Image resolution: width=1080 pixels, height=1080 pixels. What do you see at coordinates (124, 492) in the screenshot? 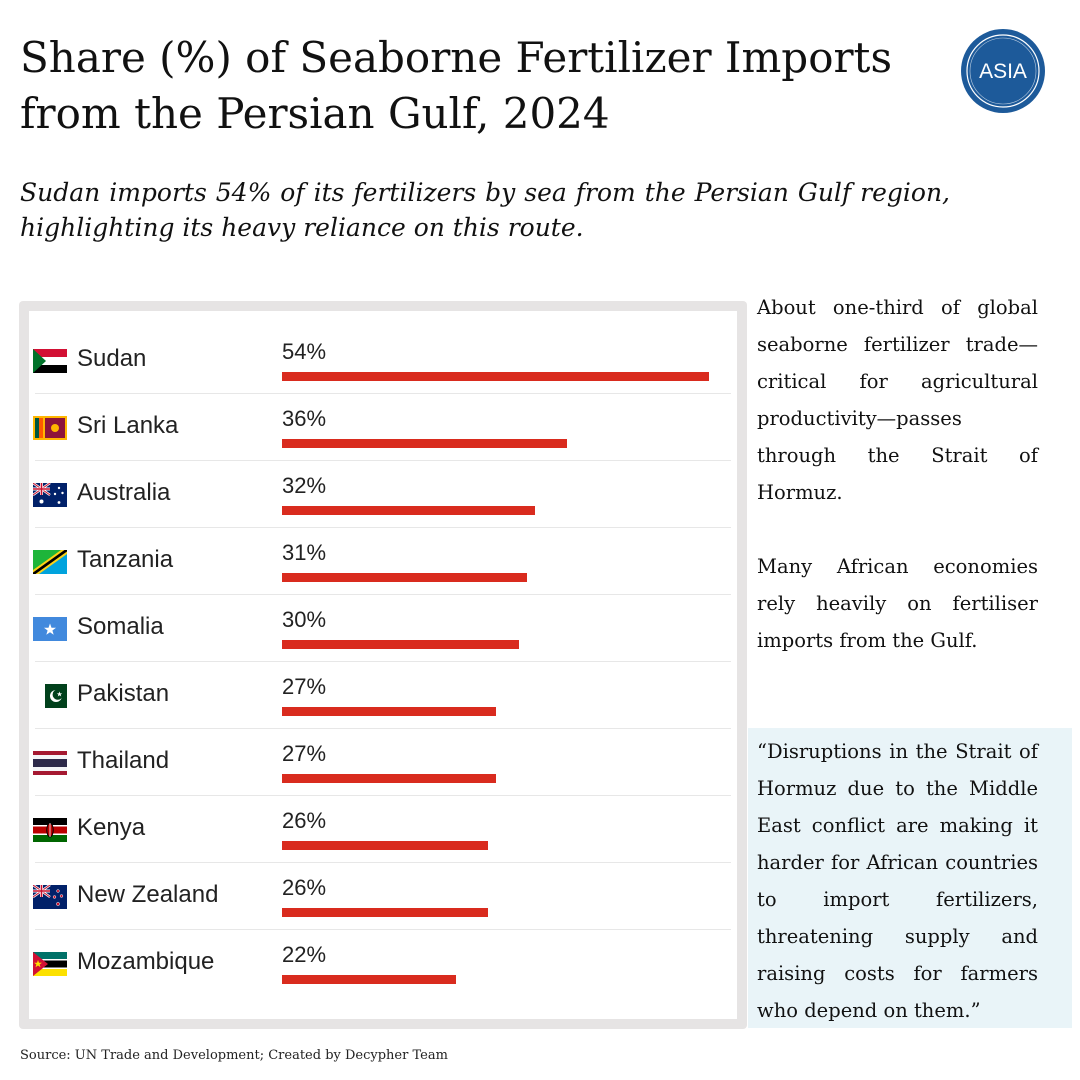
I see `category-label-australia: Australia` at bounding box center [124, 492].